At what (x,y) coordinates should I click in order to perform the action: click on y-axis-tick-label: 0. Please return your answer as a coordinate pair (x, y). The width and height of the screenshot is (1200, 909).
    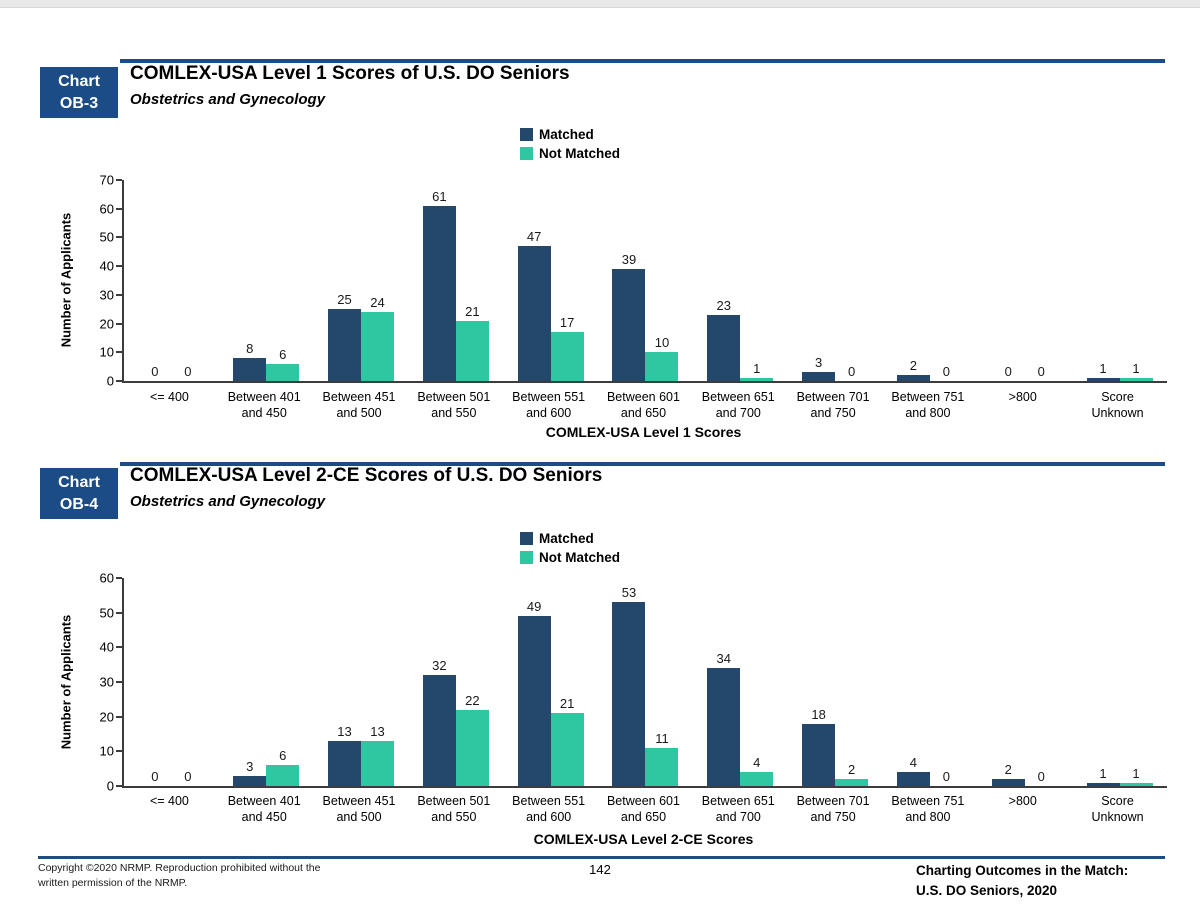
    Looking at the image, I should click on (110, 381).